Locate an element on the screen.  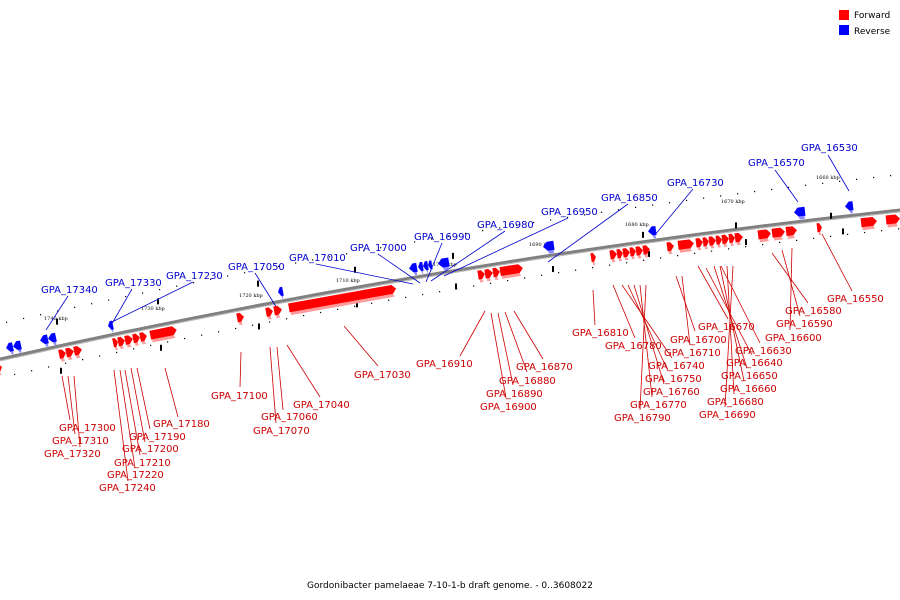
gene-label: GPA_17300 is located at coordinates (87, 428).